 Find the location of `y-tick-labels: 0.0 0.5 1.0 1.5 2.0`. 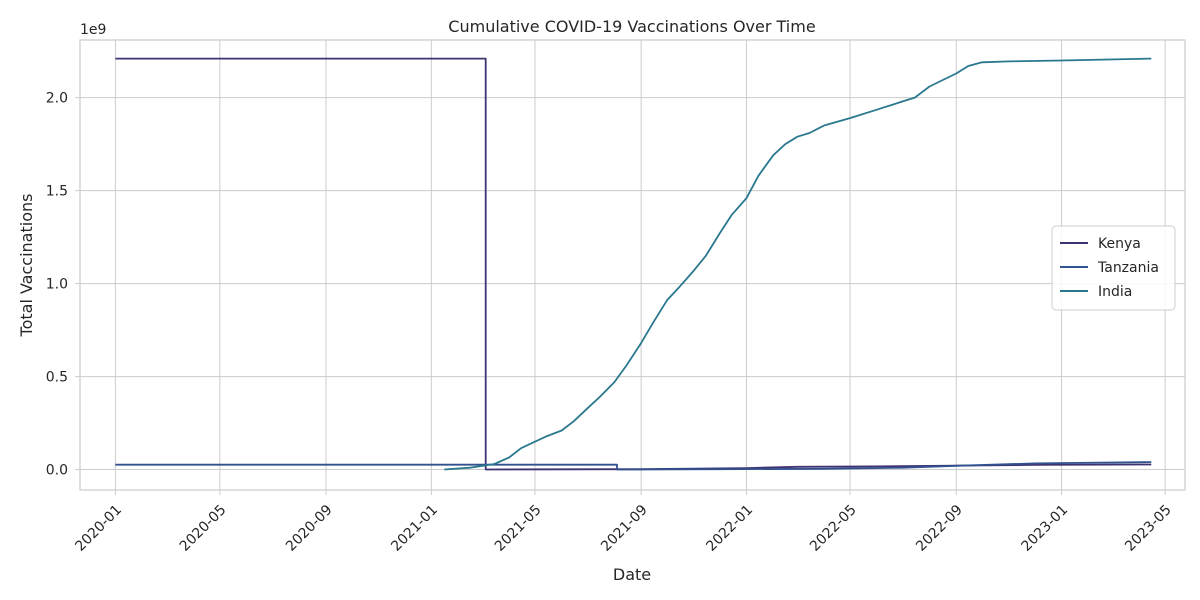

y-tick-labels: 0.0 0.5 1.0 1.5 2.0 is located at coordinates (63, 285).